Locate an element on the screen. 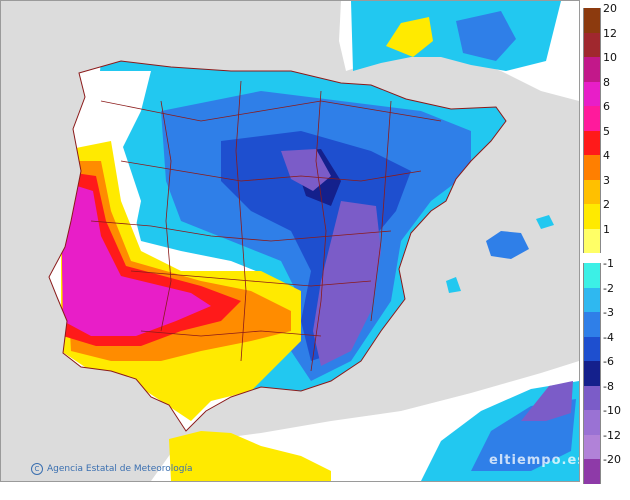 The height and width of the screenshot is (500, 630). legend-label-cold-5: -8 is located at coordinates (608, 386).